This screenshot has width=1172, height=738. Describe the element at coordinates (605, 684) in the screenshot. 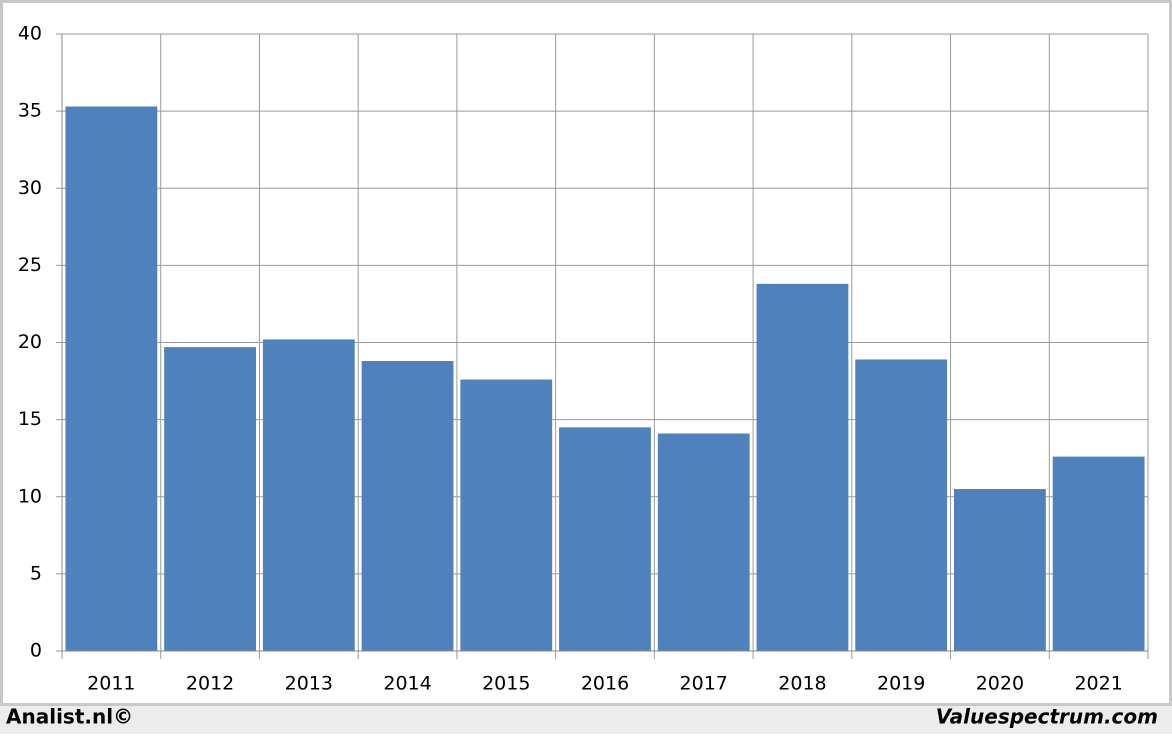

I see `x-tick-label: 2016` at that location.